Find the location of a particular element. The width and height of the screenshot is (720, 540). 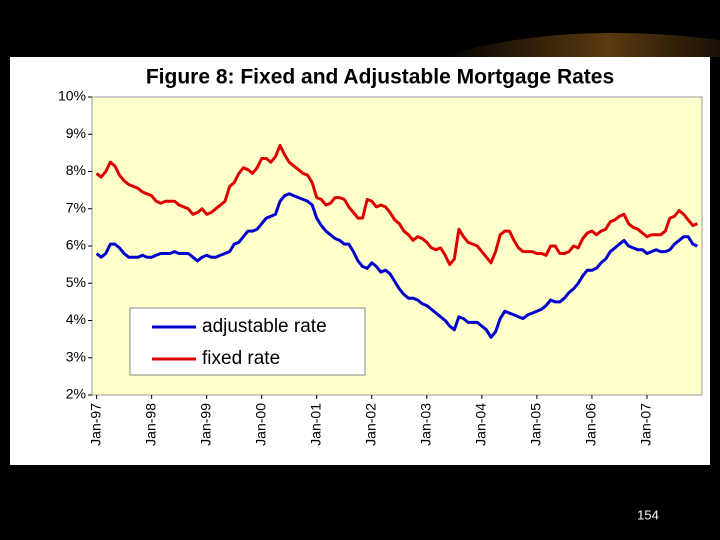

y-tick-label: 6% is located at coordinates (76, 245).